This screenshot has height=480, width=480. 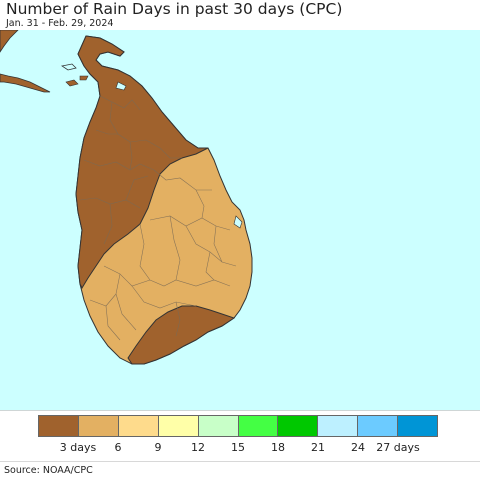 What do you see at coordinates (121, 86) in the screenshot?
I see `lagoon-north` at bounding box center [121, 86].